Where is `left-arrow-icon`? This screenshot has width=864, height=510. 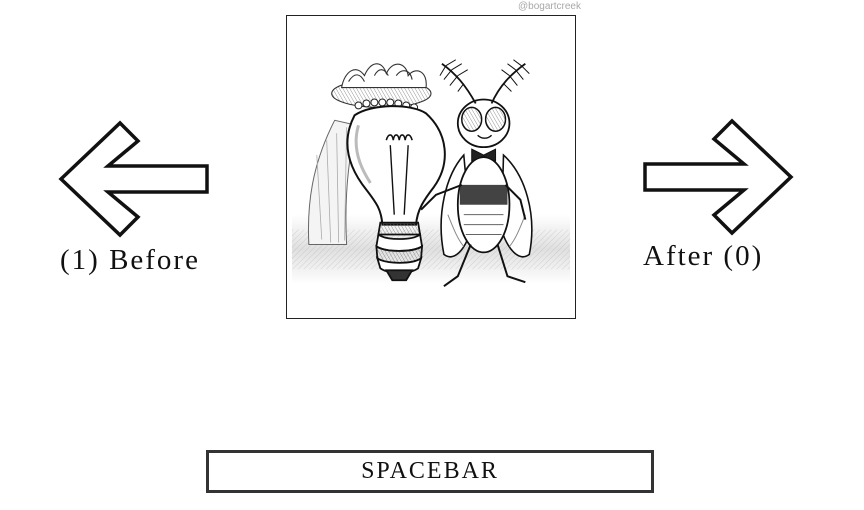
left-arrow-icon is located at coordinates (134, 179).